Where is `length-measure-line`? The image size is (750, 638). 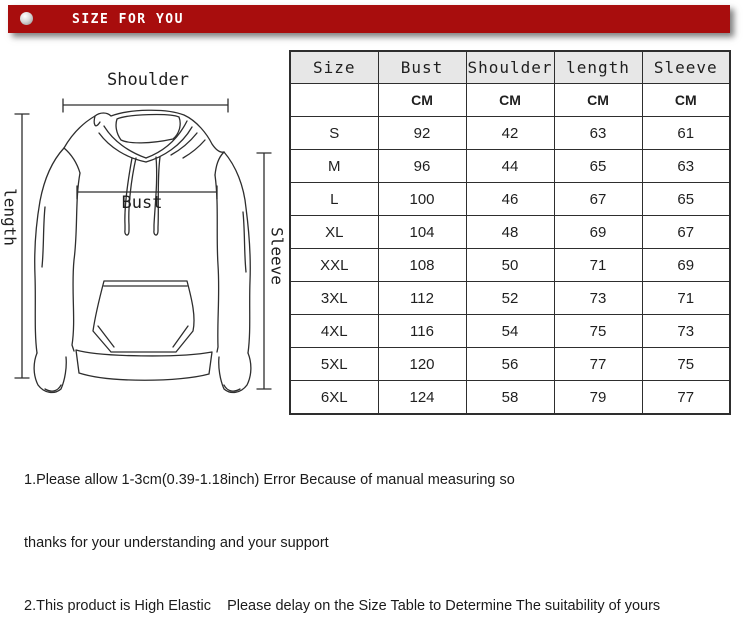
length-measure-line is located at coordinates (22, 246).